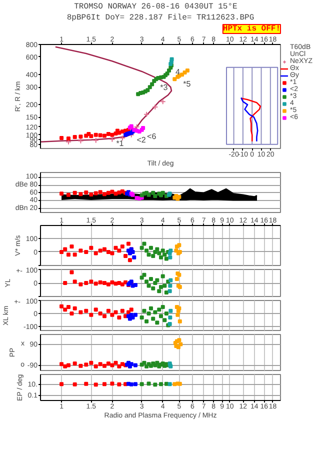 This screenshot has width=335, height=451. What do you see at coordinates (156, 7) in the screenshot?
I see `chart-title: TROMSO NORWAY 26-08-16 0430UT 15°E` at bounding box center [156, 7].